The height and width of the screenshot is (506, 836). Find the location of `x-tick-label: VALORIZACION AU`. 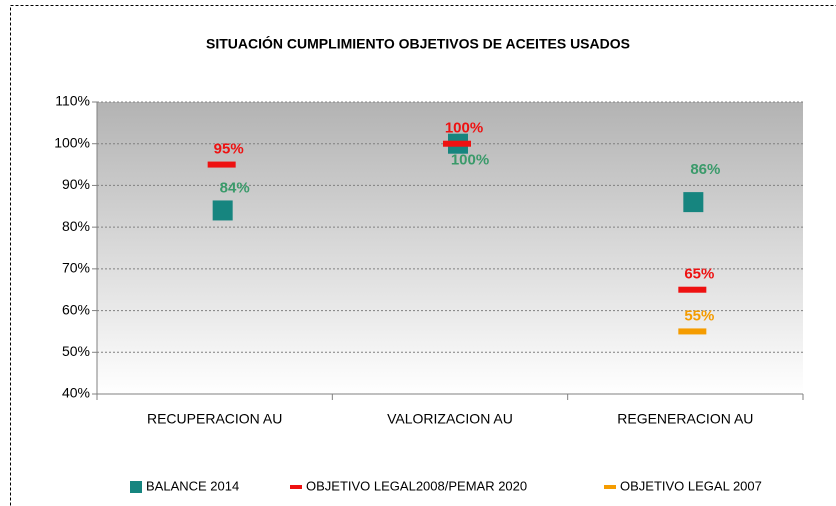

x-tick-label: VALORIZACION AU is located at coordinates (450, 419).